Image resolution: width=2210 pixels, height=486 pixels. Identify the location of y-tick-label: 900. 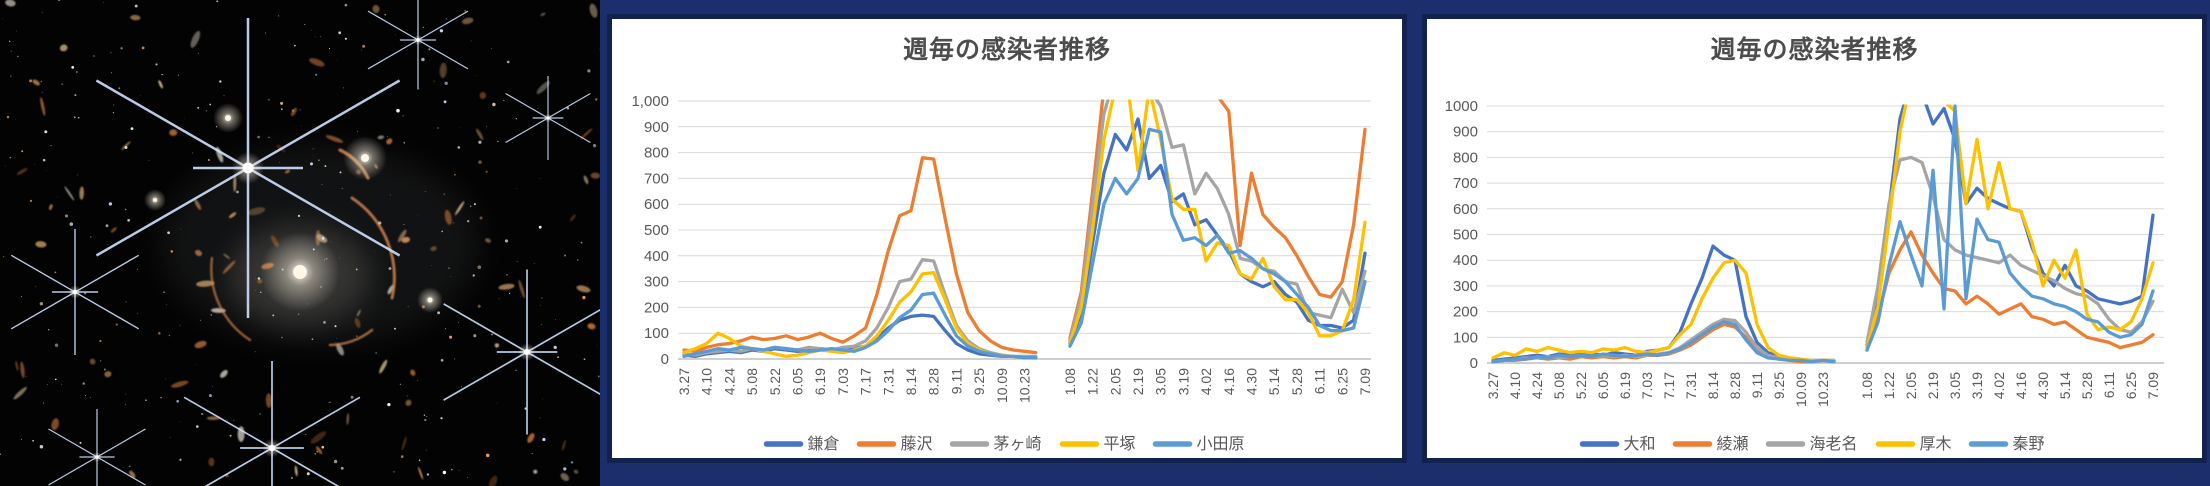
(656, 127).